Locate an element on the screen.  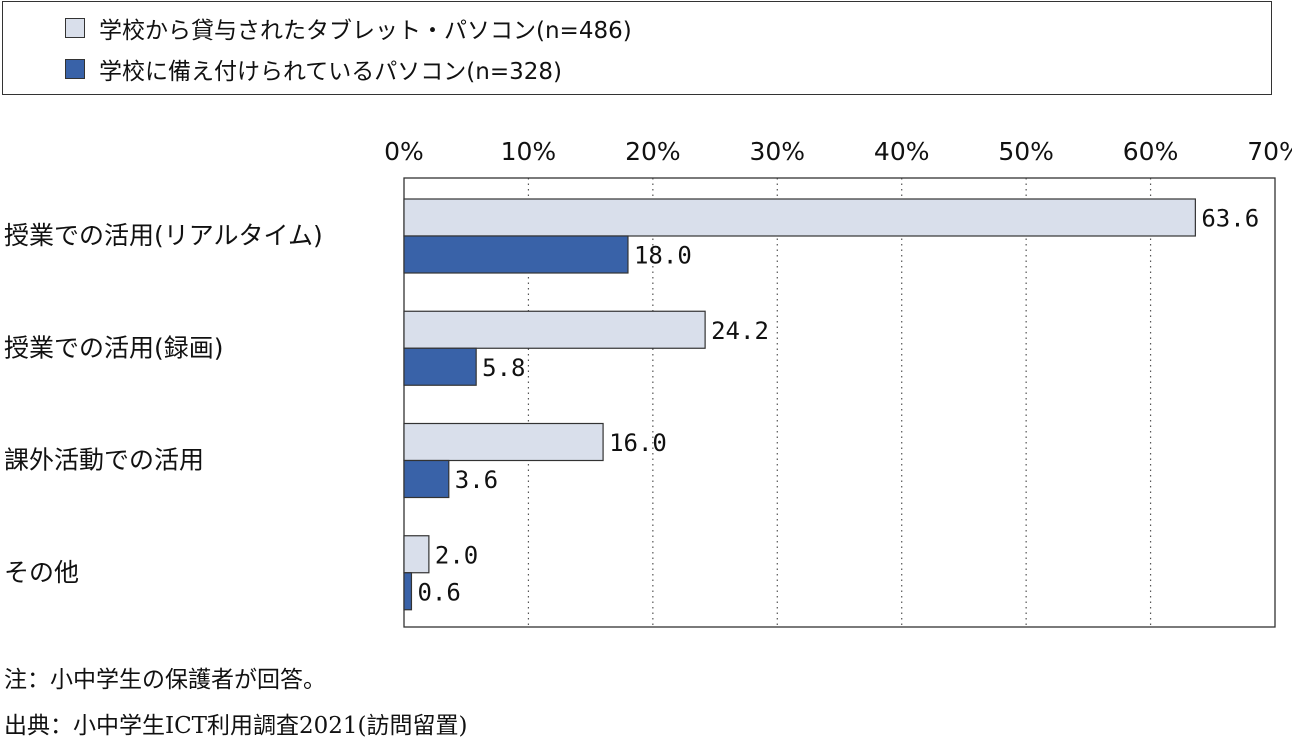
x-tick-label: 20% is located at coordinates (653, 151).